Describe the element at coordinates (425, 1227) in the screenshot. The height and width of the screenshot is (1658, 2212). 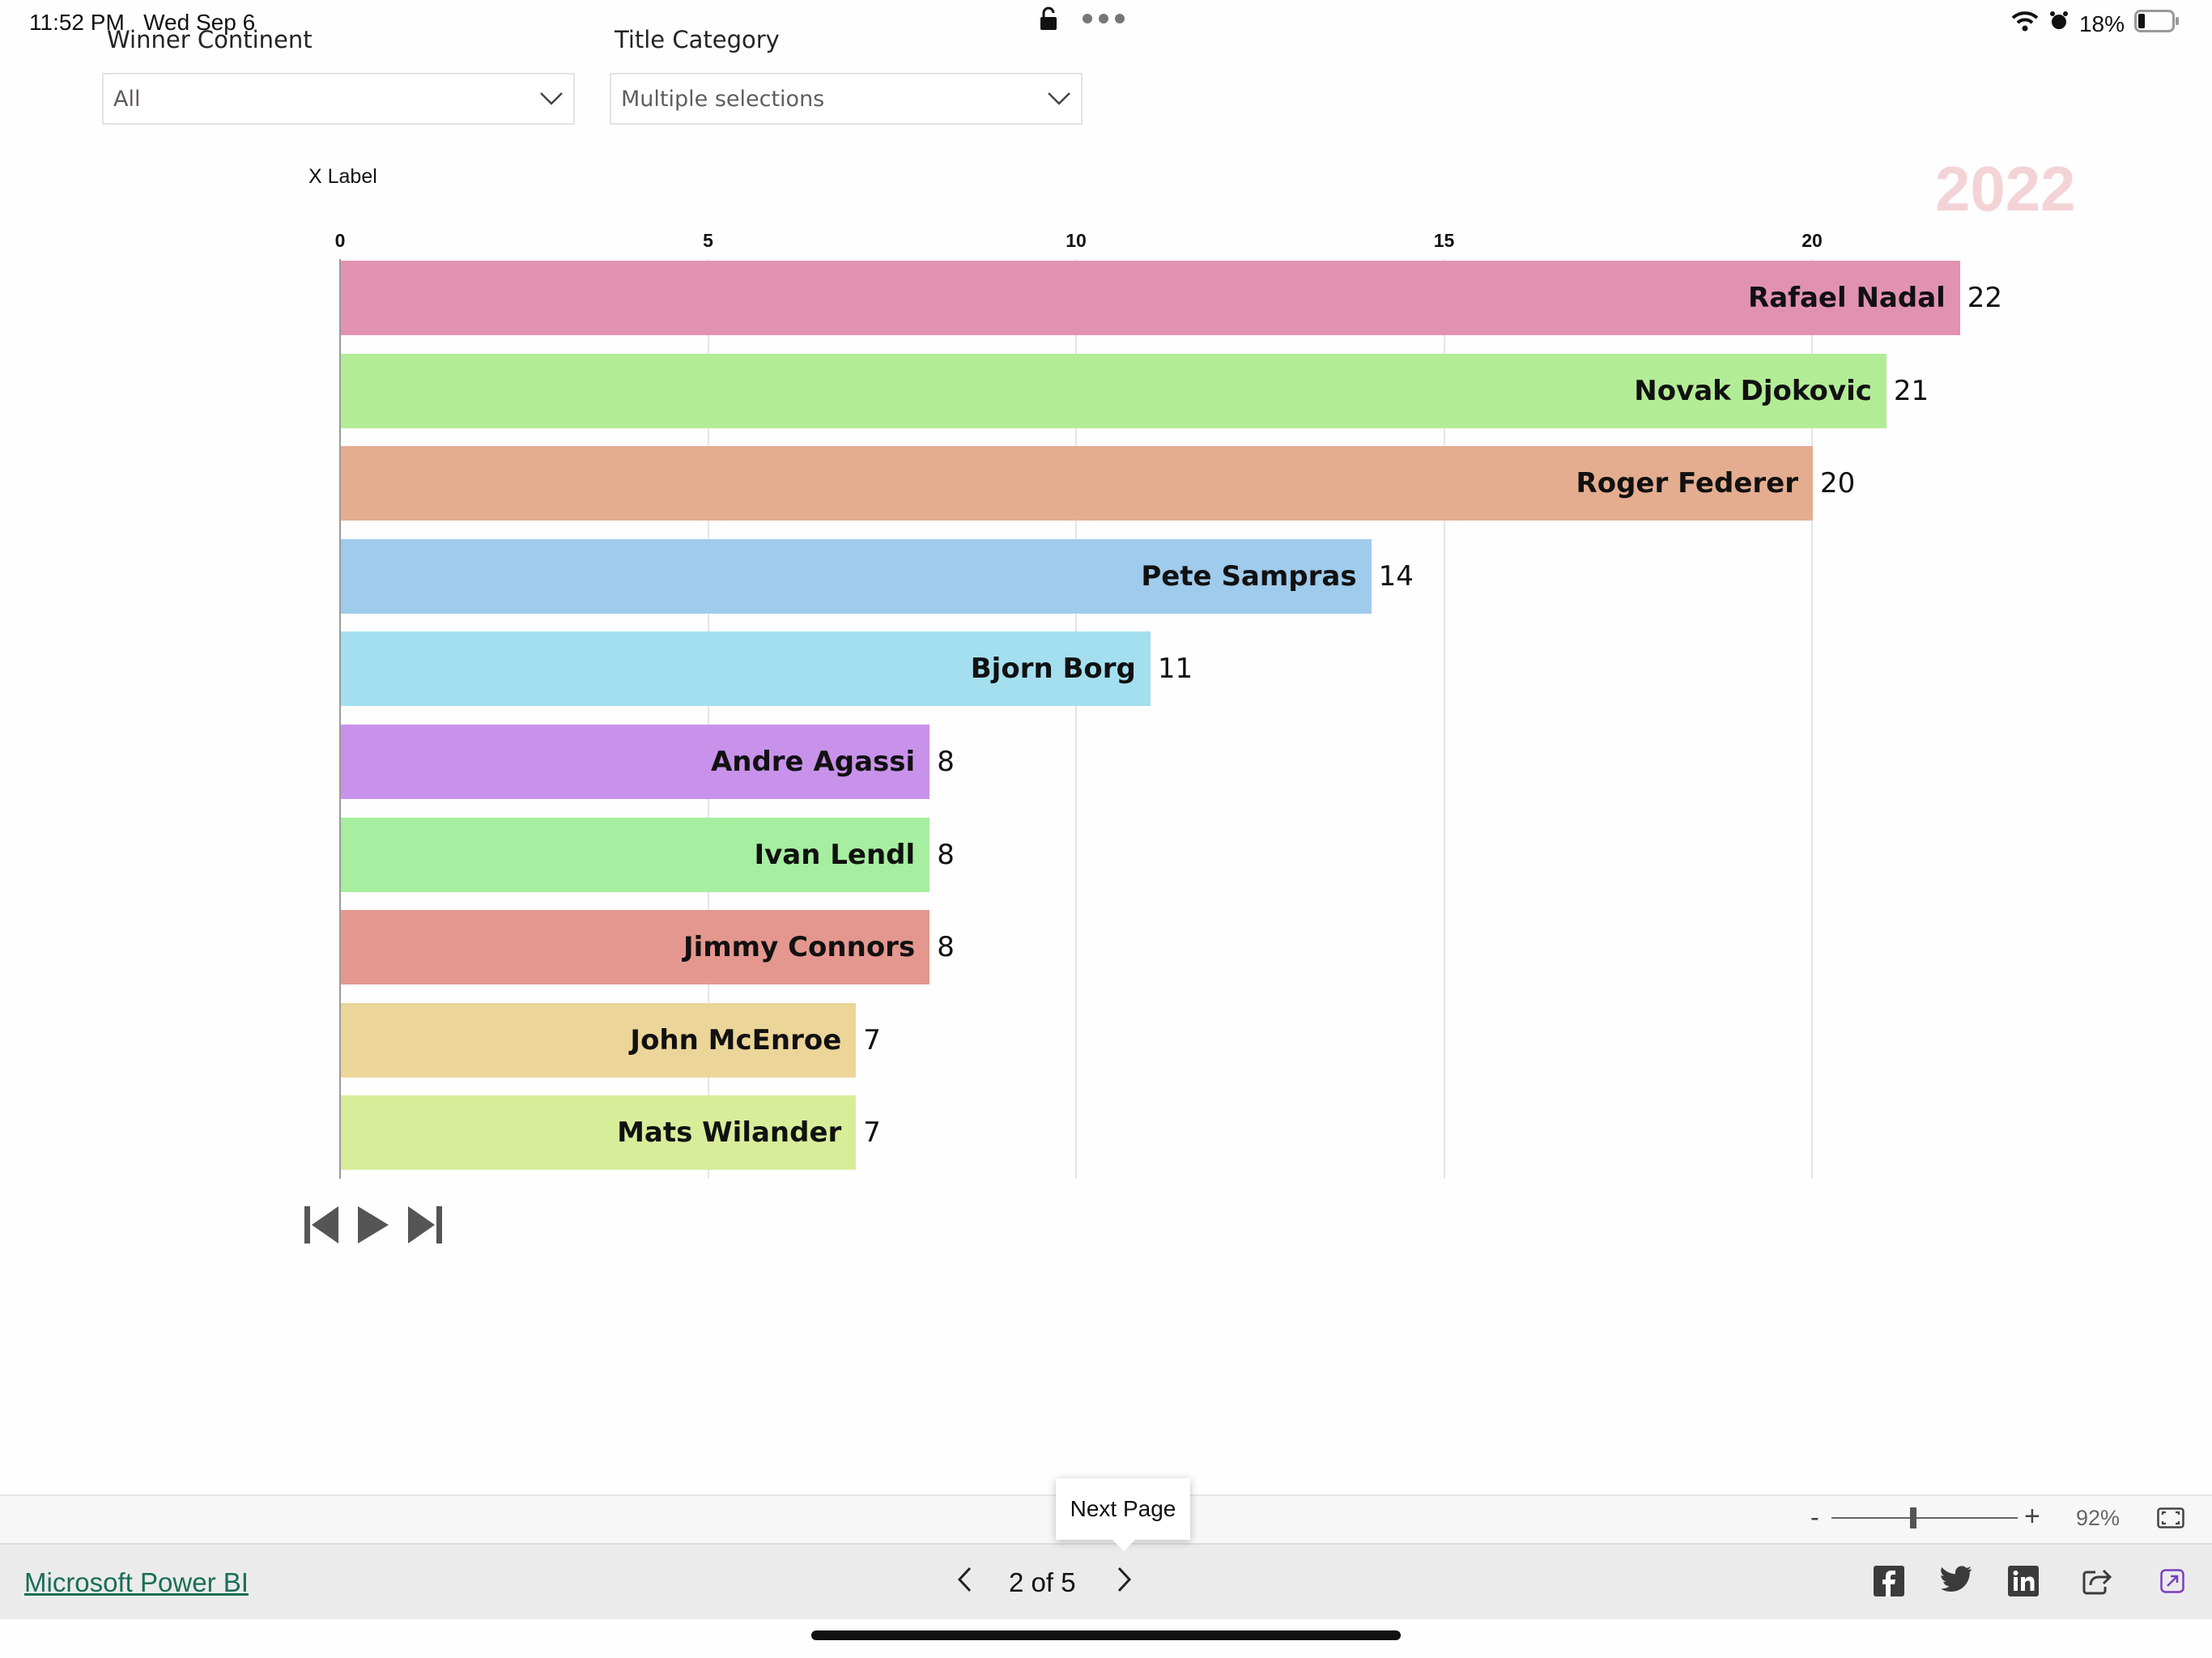
I see `skip-forward-icon` at that location.